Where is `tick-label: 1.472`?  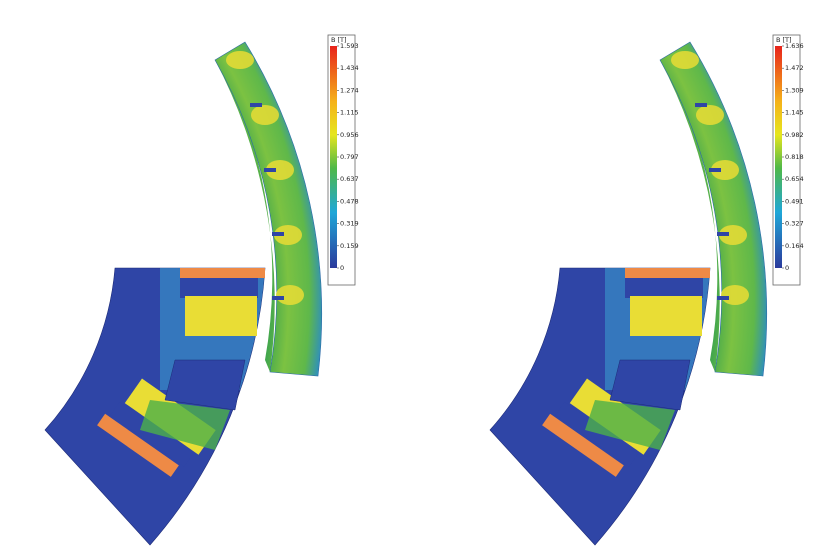 tick-label: 1.472 is located at coordinates (794, 68).